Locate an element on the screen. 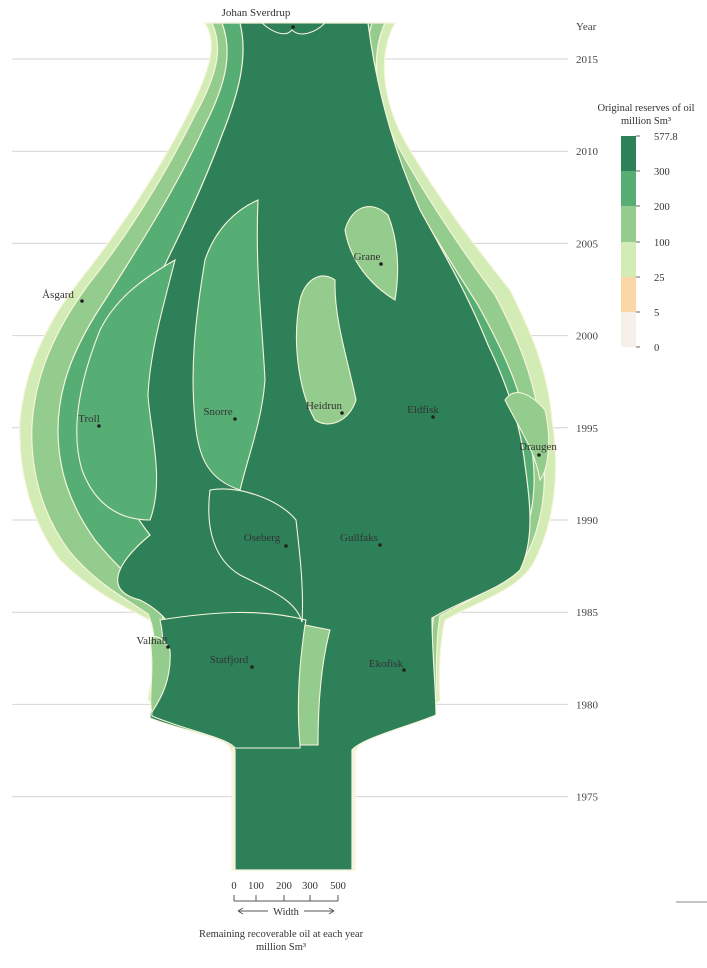  year-tick-2015: 2015 is located at coordinates (587, 60).